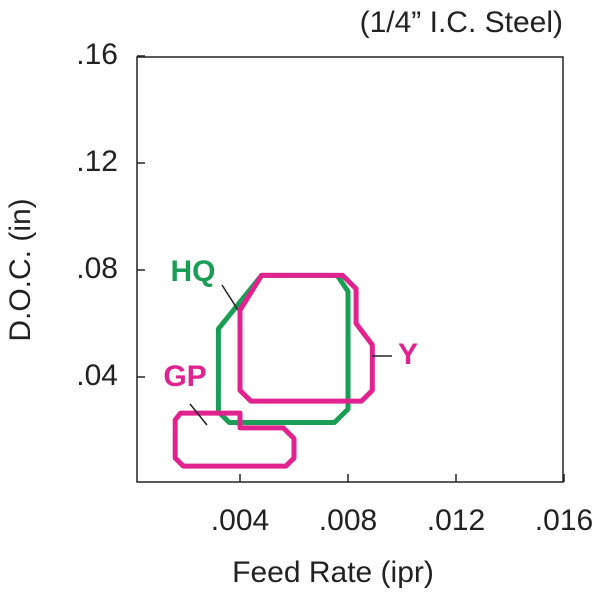  What do you see at coordinates (348, 520) in the screenshot?
I see `x-tick-label: .008` at bounding box center [348, 520].